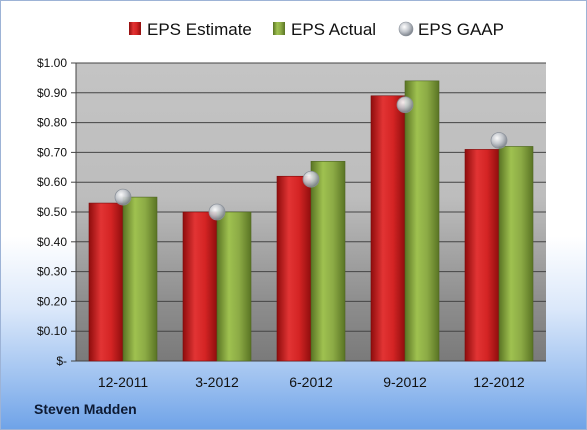  What do you see at coordinates (52, 242) in the screenshot?
I see `y-tick-label: $0.40` at bounding box center [52, 242].